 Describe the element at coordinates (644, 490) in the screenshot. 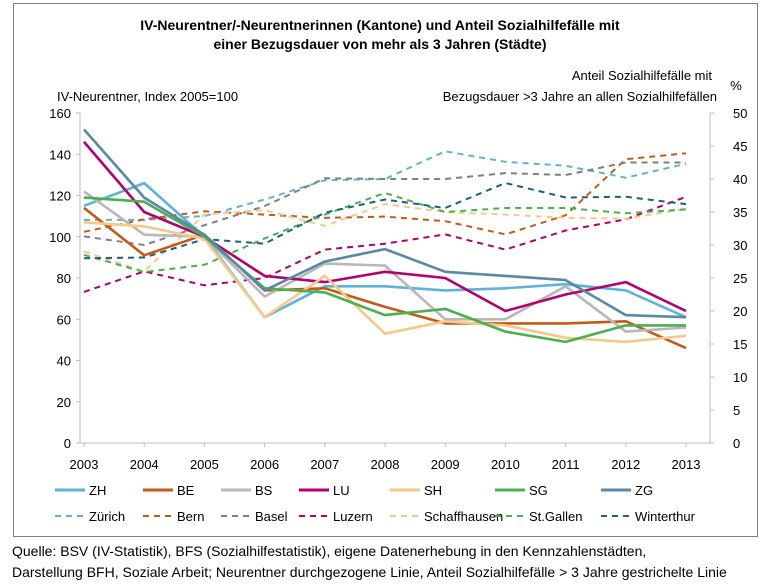

I see `legend-label-zg: ZG` at that location.